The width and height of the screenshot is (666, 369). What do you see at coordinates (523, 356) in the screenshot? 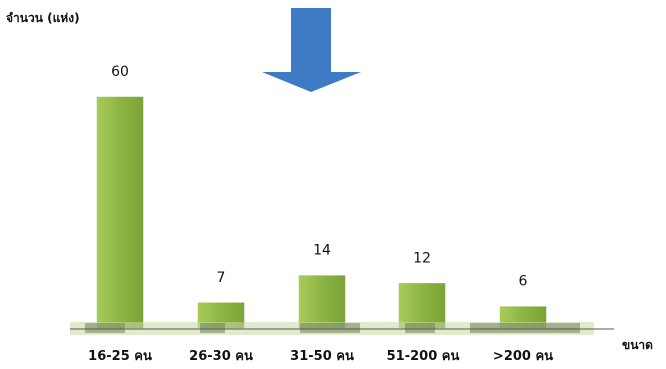
I see `x-tick-label: >200 คน` at bounding box center [523, 356].